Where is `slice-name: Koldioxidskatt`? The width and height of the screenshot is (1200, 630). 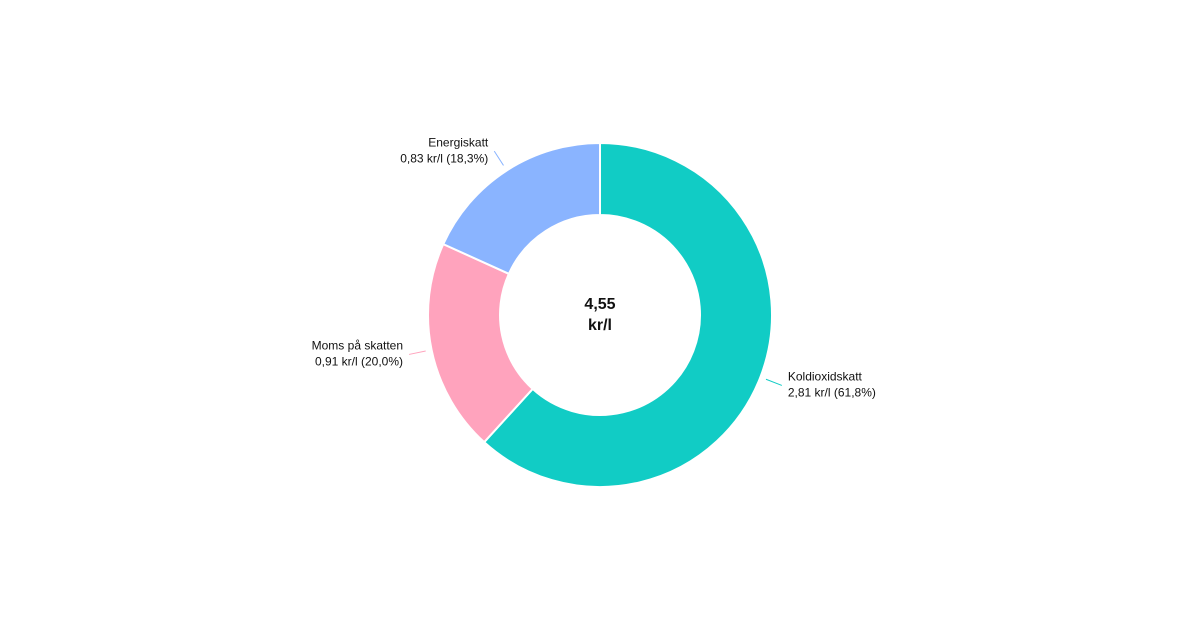 slice-name: Koldioxidskatt is located at coordinates (825, 377).